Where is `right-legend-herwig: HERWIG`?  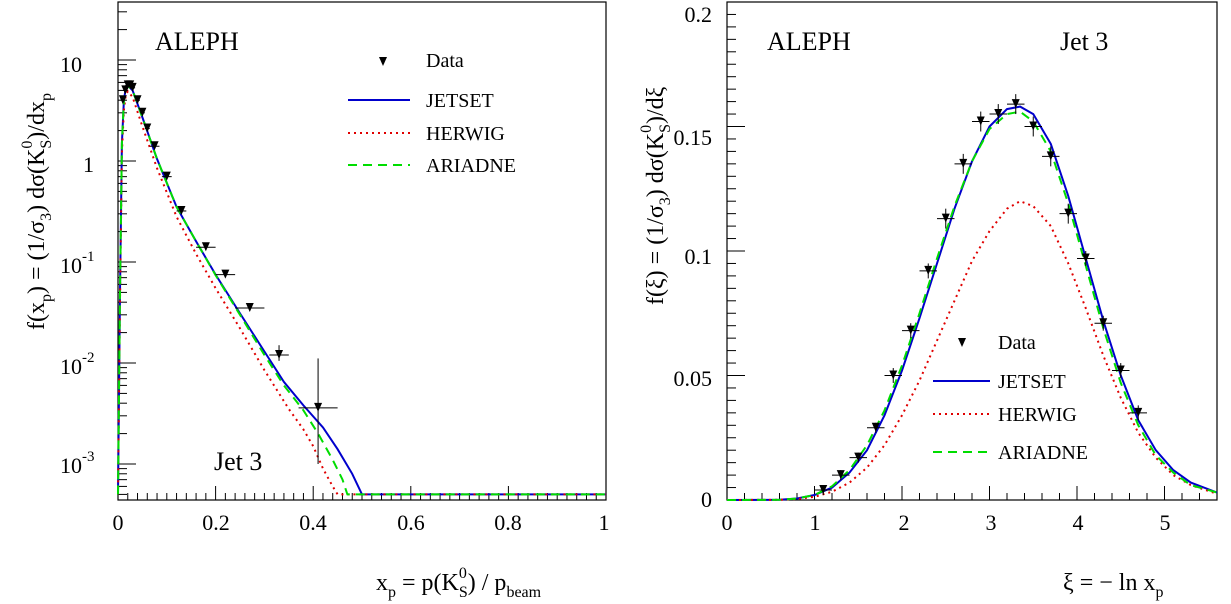
right-legend-herwig: HERWIG is located at coordinates (1037, 415).